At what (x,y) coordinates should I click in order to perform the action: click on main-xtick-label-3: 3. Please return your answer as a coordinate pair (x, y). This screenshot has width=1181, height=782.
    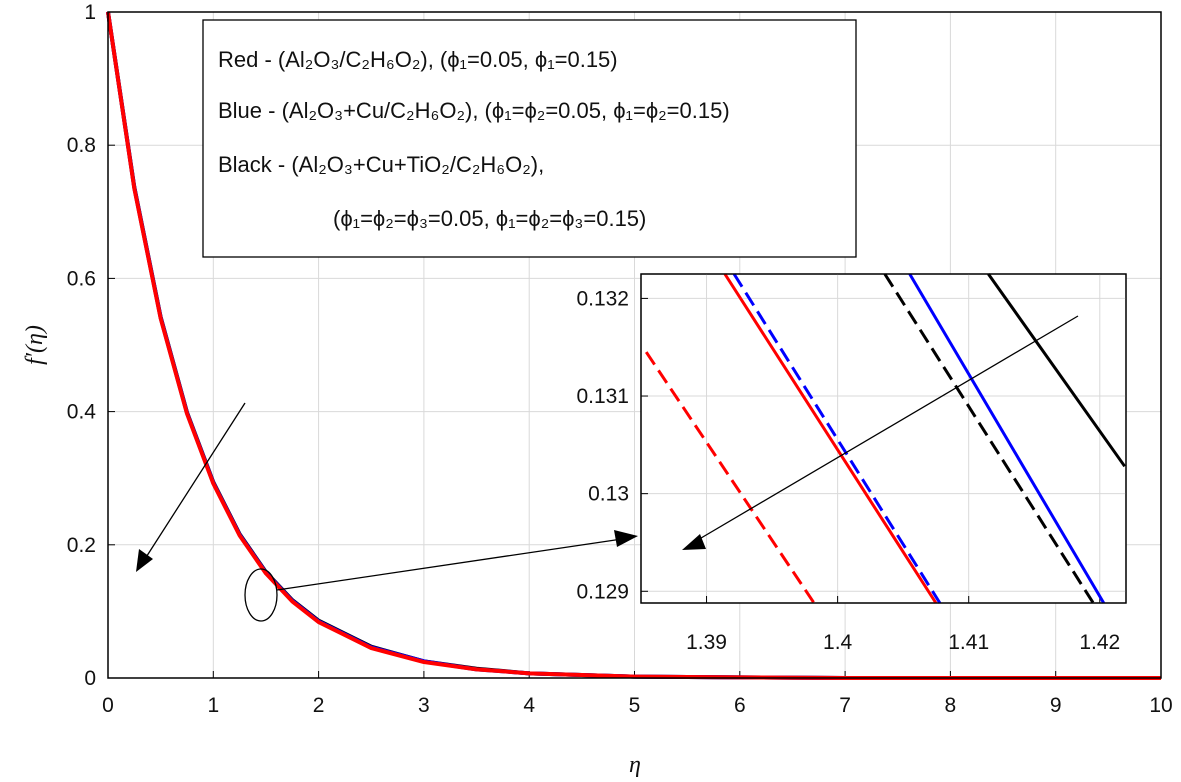
    Looking at the image, I should click on (424, 705).